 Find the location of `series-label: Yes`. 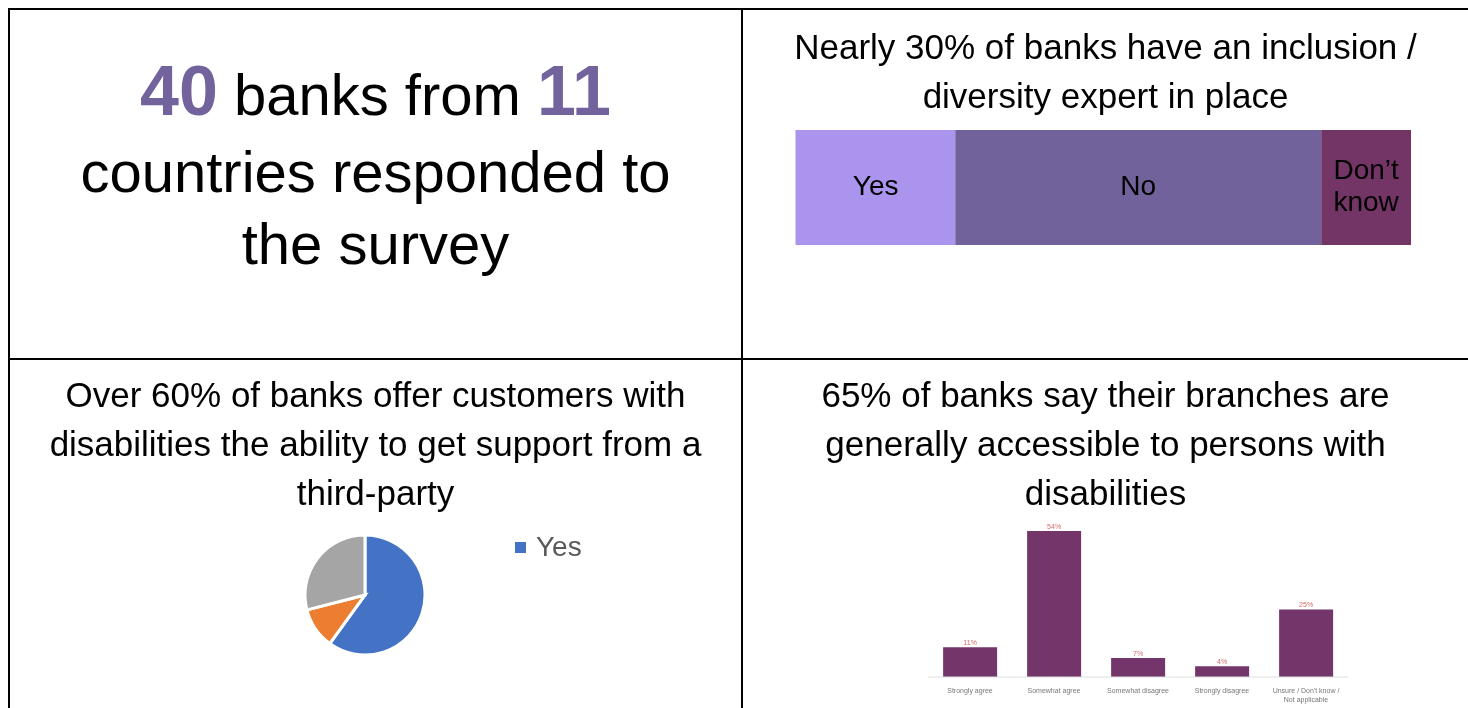

series-label: Yes is located at coordinates (875, 185).